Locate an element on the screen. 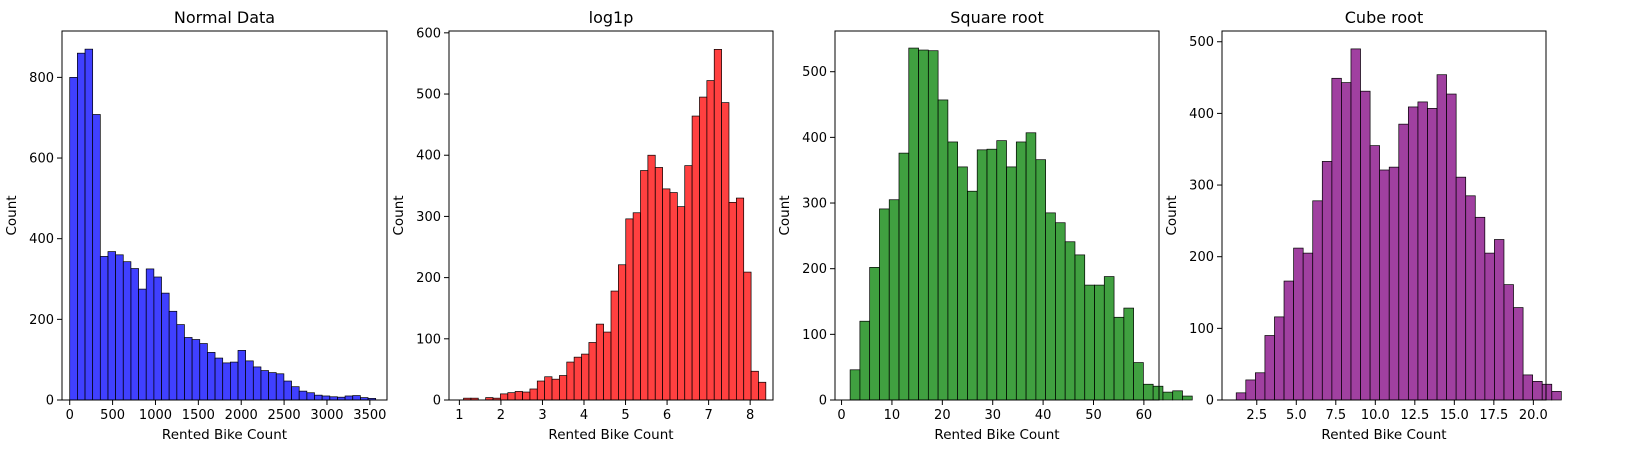  x-tick-label: 20.0 is located at coordinates (1533, 415).